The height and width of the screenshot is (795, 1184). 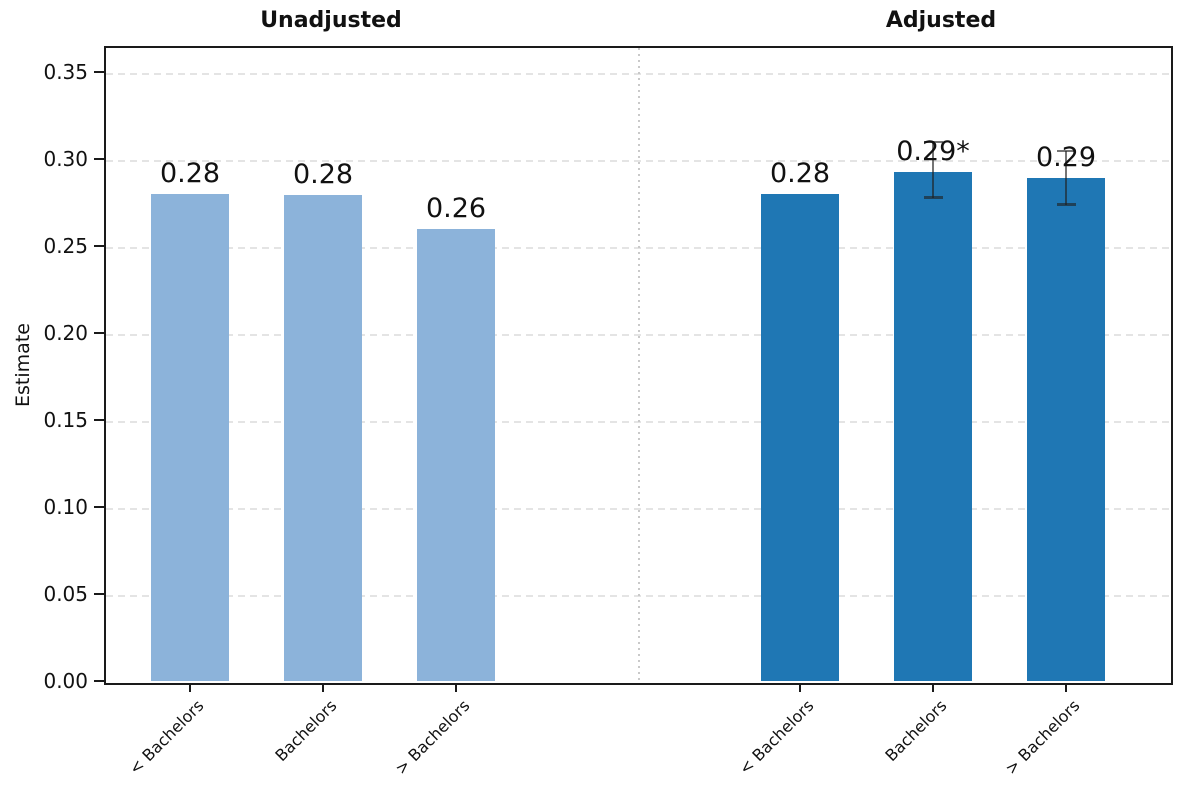 What do you see at coordinates (65, 159) in the screenshot?
I see `y-tick-label: 0.30` at bounding box center [65, 159].